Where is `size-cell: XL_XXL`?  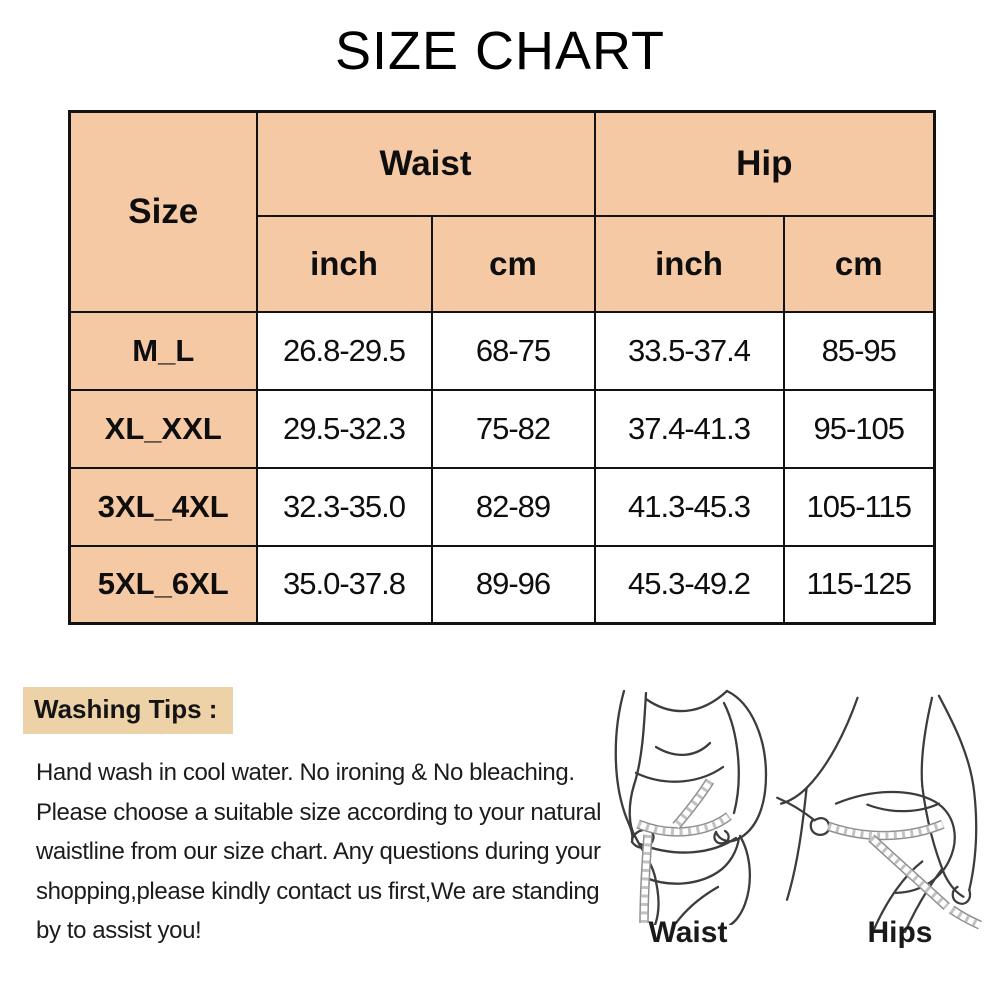 size-cell: XL_XXL is located at coordinates (163, 428).